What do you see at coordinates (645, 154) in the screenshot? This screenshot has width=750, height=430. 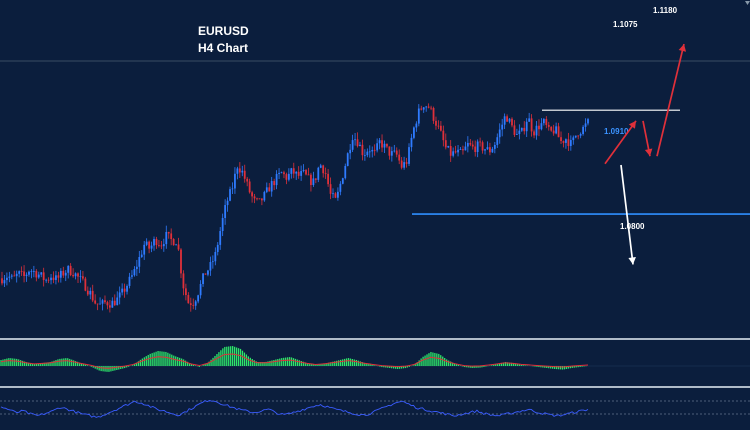 I see `scenario-arrows` at bounding box center [645, 154].